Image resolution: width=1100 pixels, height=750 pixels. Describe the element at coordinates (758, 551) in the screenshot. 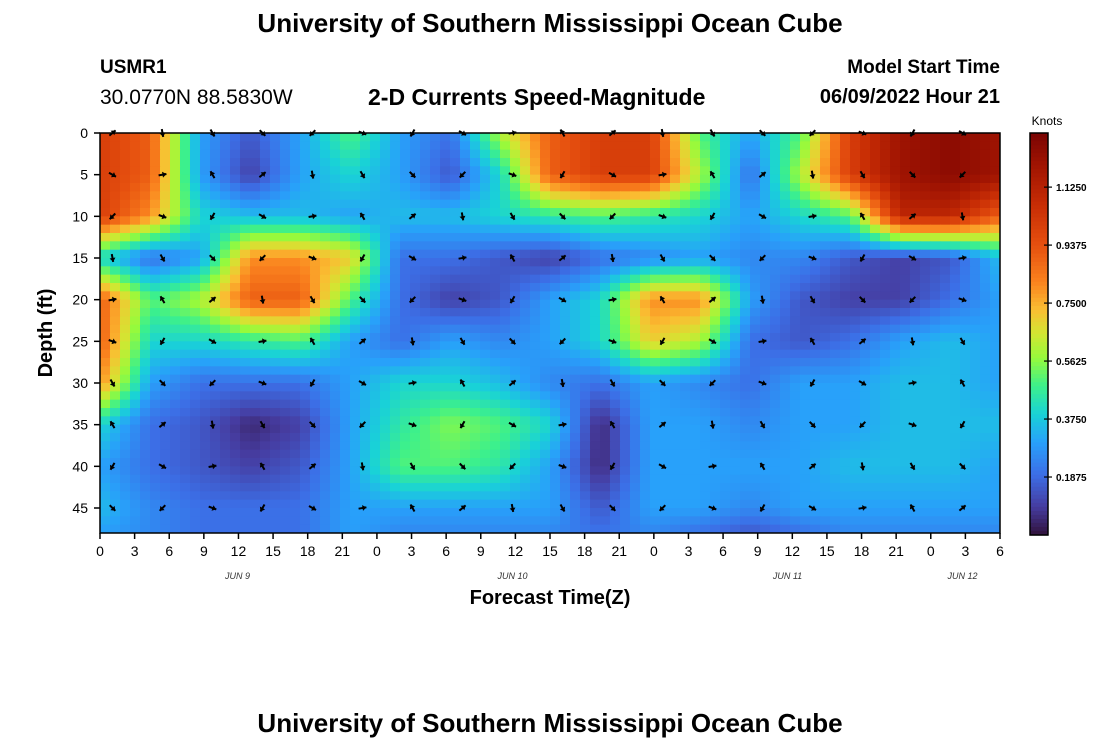

I see `x-tick-label: 9` at that location.